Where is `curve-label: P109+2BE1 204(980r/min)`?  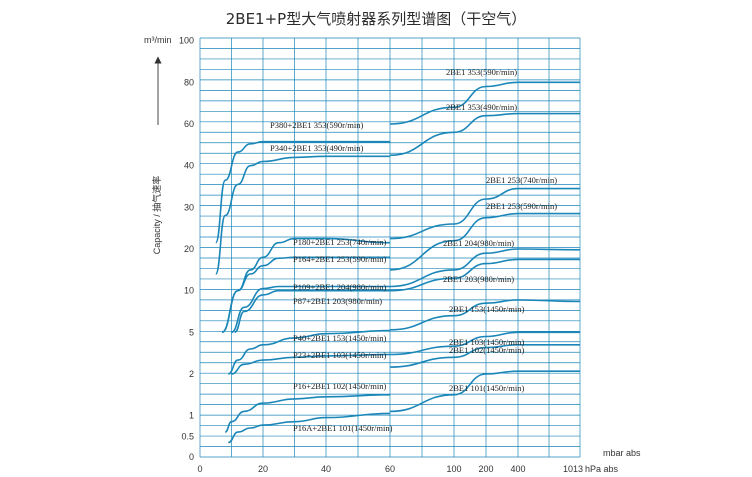 curve-label: P109+2BE1 204(980r/min) is located at coordinates (340, 287).